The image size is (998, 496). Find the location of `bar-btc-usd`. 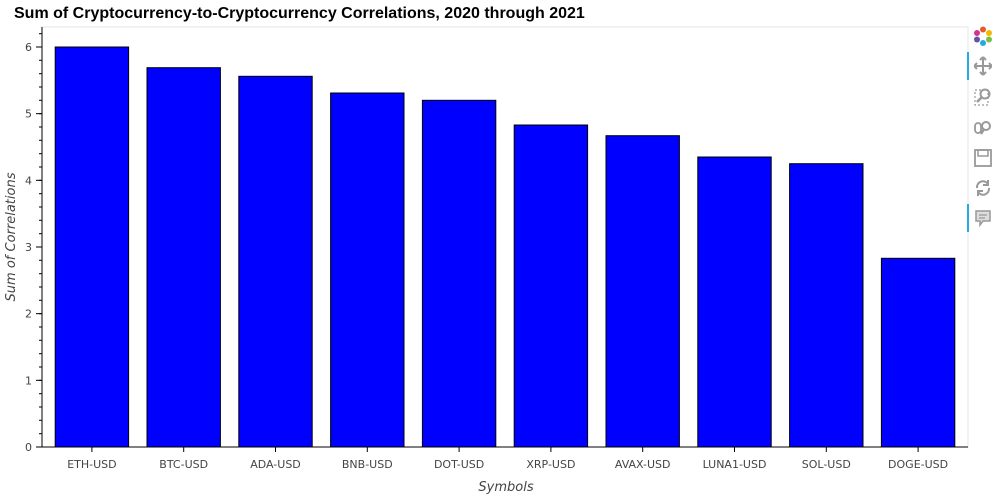

bar-btc-usd is located at coordinates (183, 257).